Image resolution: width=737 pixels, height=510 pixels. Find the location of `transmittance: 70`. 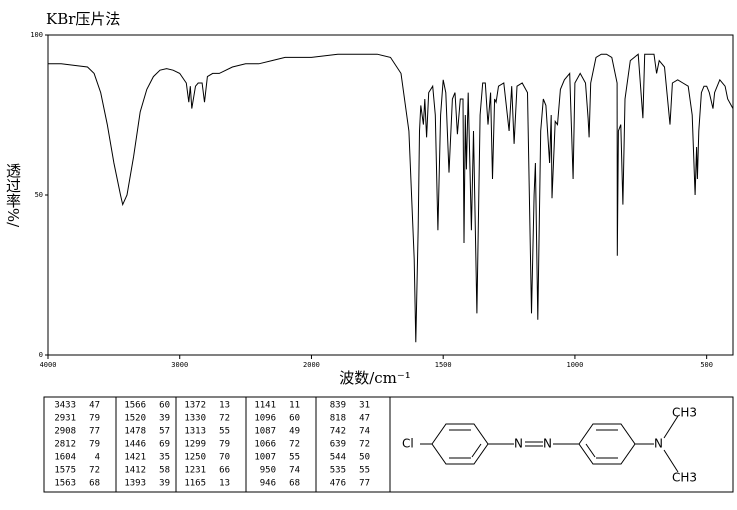

transmittance: 70 is located at coordinates (224, 458).